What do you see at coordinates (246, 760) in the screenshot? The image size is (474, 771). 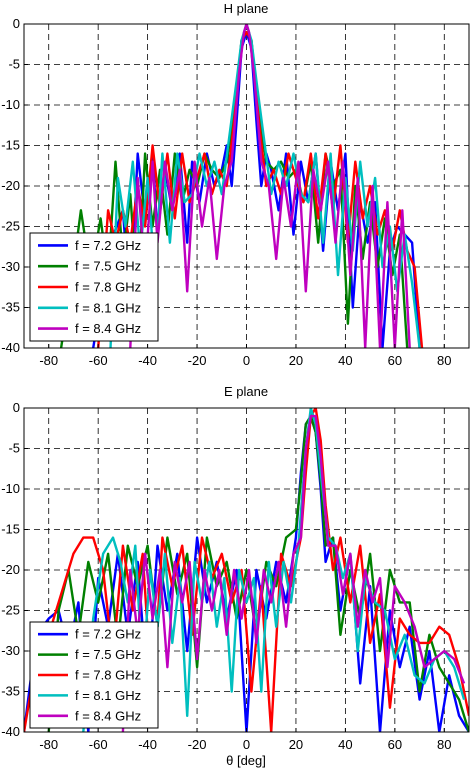 I see `x-axis-label: θ [deg]` at bounding box center [246, 760].